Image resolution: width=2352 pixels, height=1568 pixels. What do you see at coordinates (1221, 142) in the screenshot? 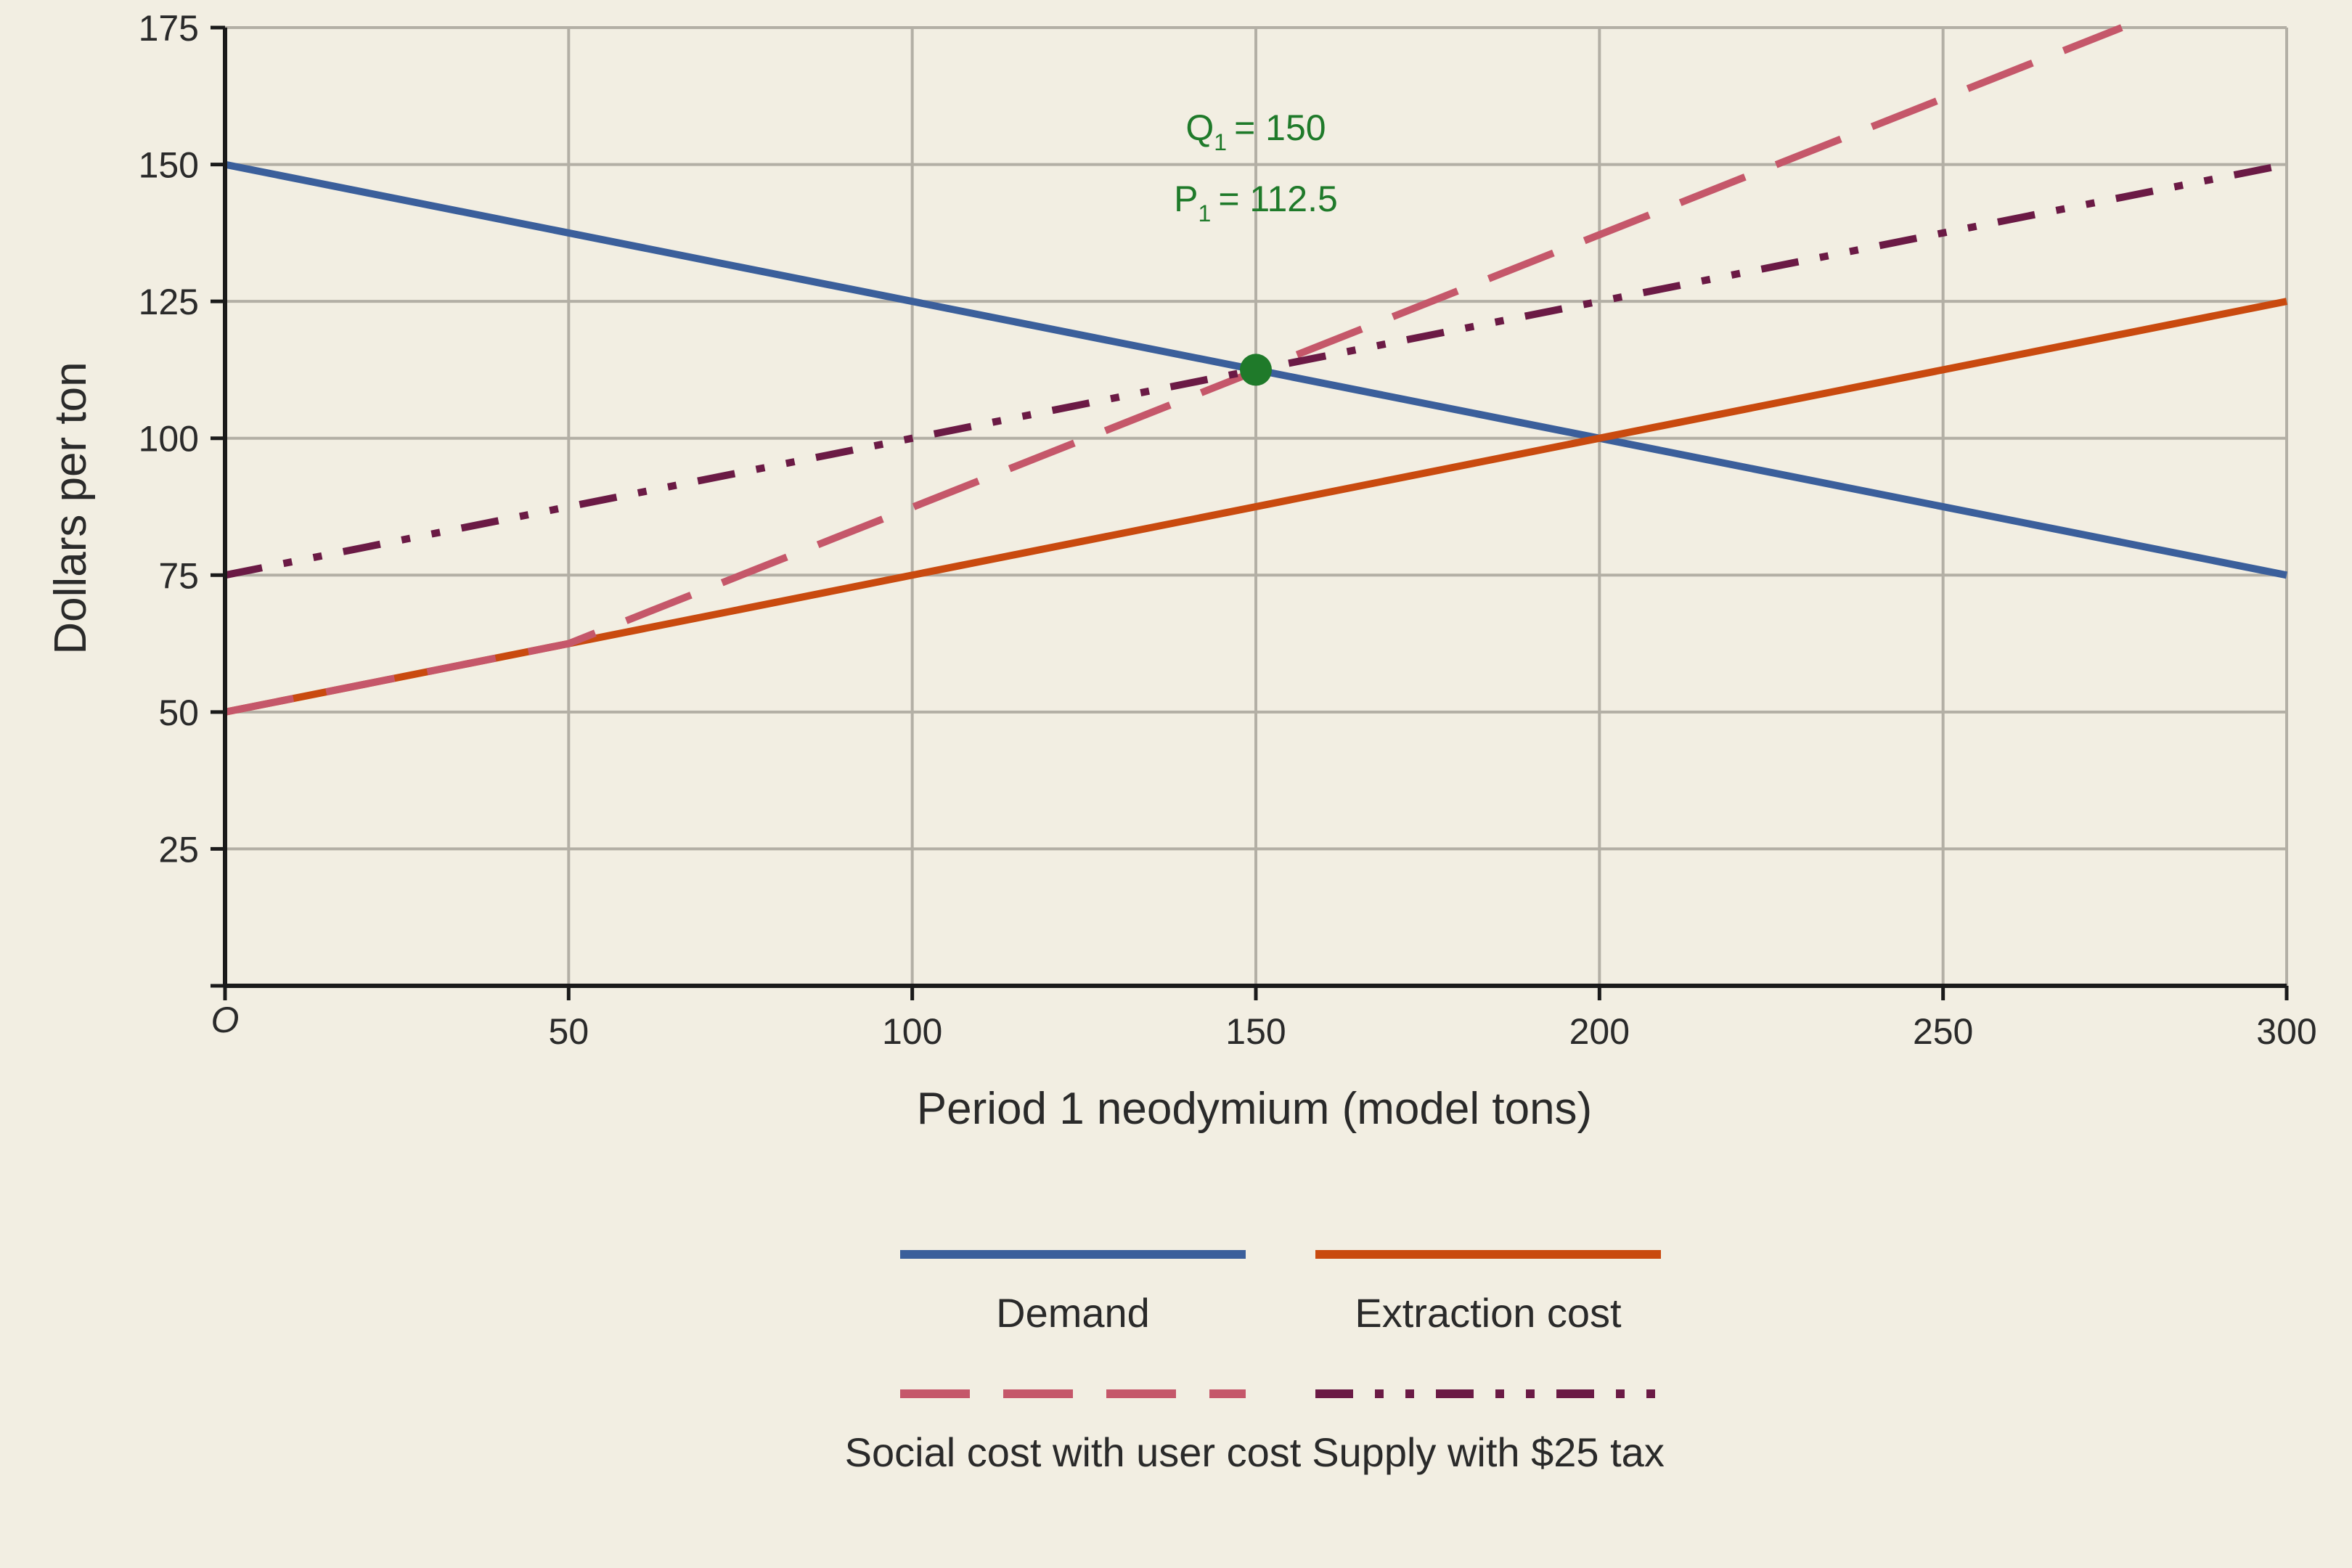
I see `q-subscript: 1` at bounding box center [1221, 142].